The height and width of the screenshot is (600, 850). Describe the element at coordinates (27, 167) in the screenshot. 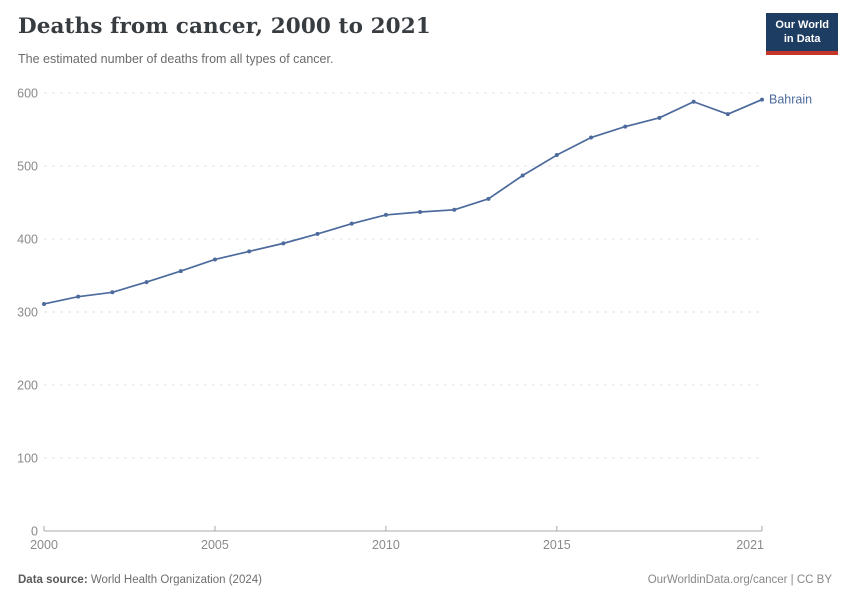

I see `y-tick-label: 500` at that location.